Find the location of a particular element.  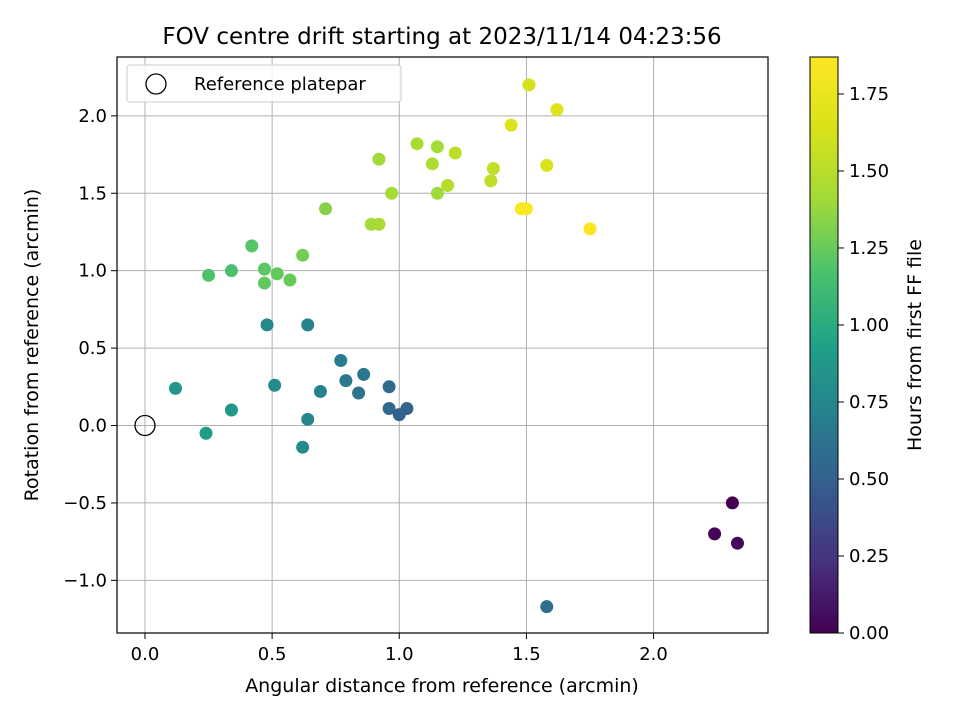

colorbar-label: Hours from first FF file is located at coordinates (915, 345).